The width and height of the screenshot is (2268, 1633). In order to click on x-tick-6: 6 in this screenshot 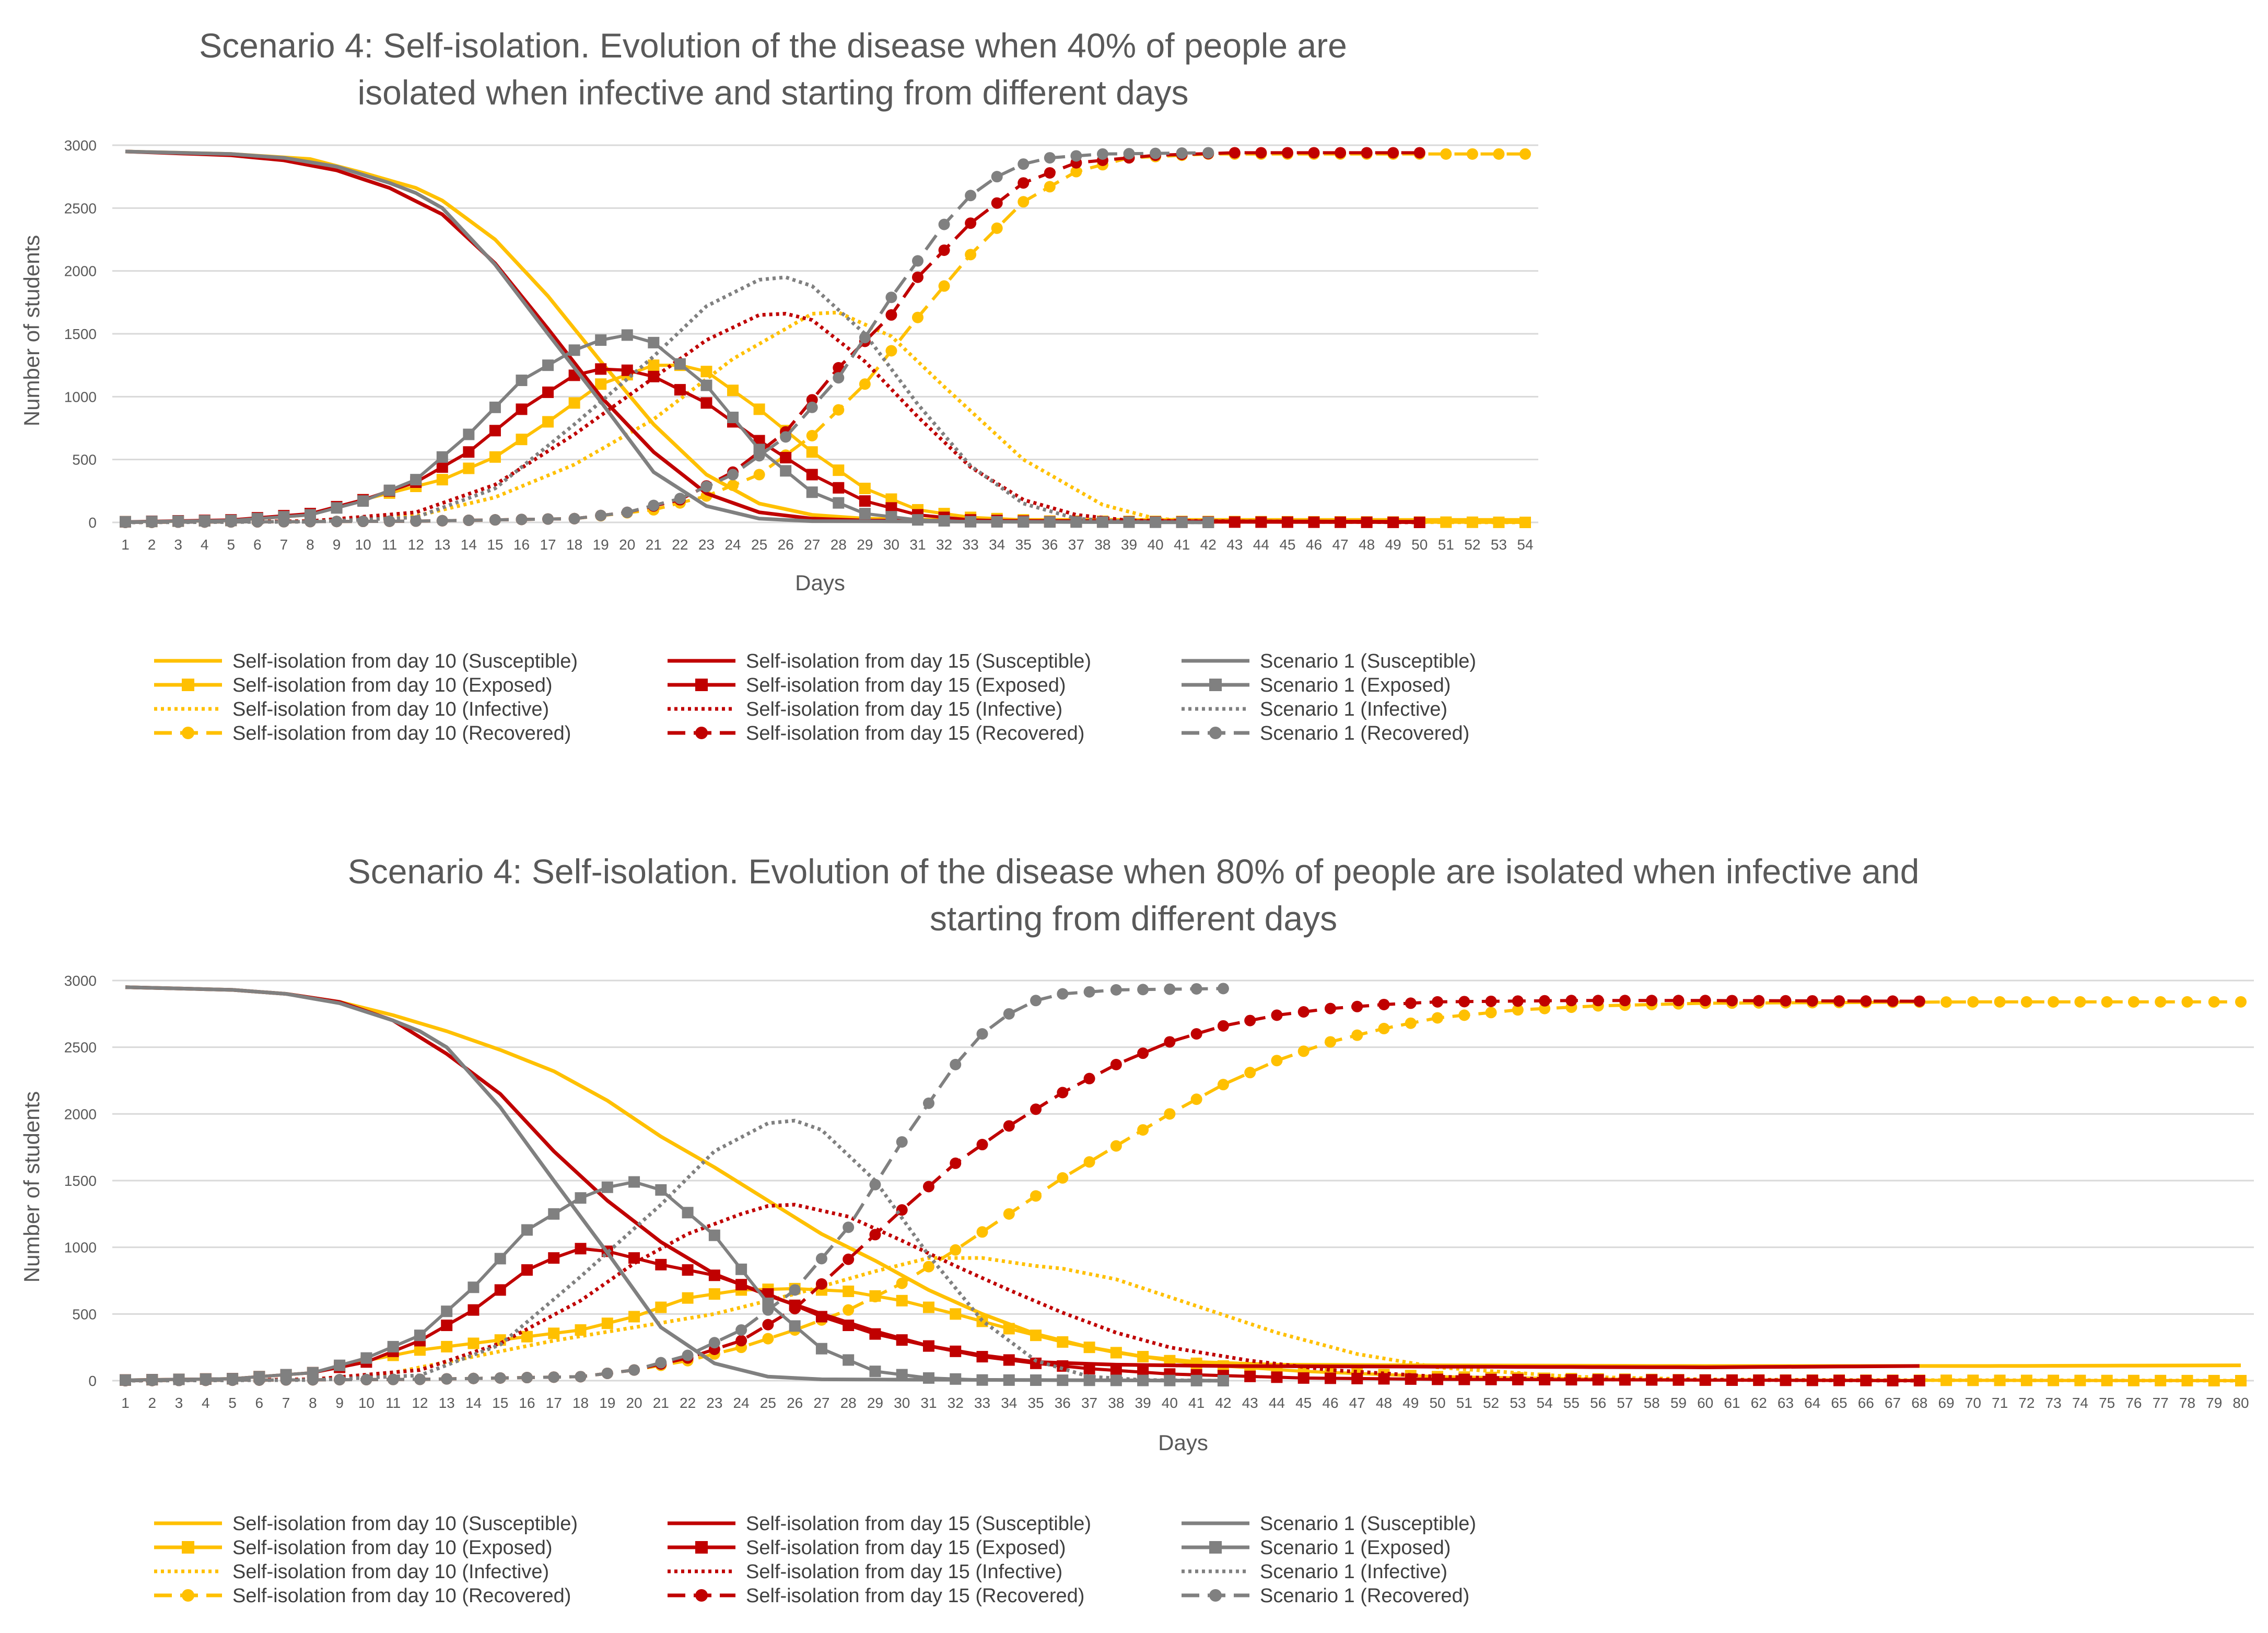, I will do `click(257, 544)`.